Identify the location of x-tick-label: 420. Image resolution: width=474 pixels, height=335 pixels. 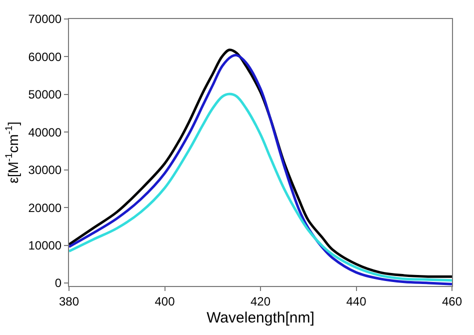
(260, 301).